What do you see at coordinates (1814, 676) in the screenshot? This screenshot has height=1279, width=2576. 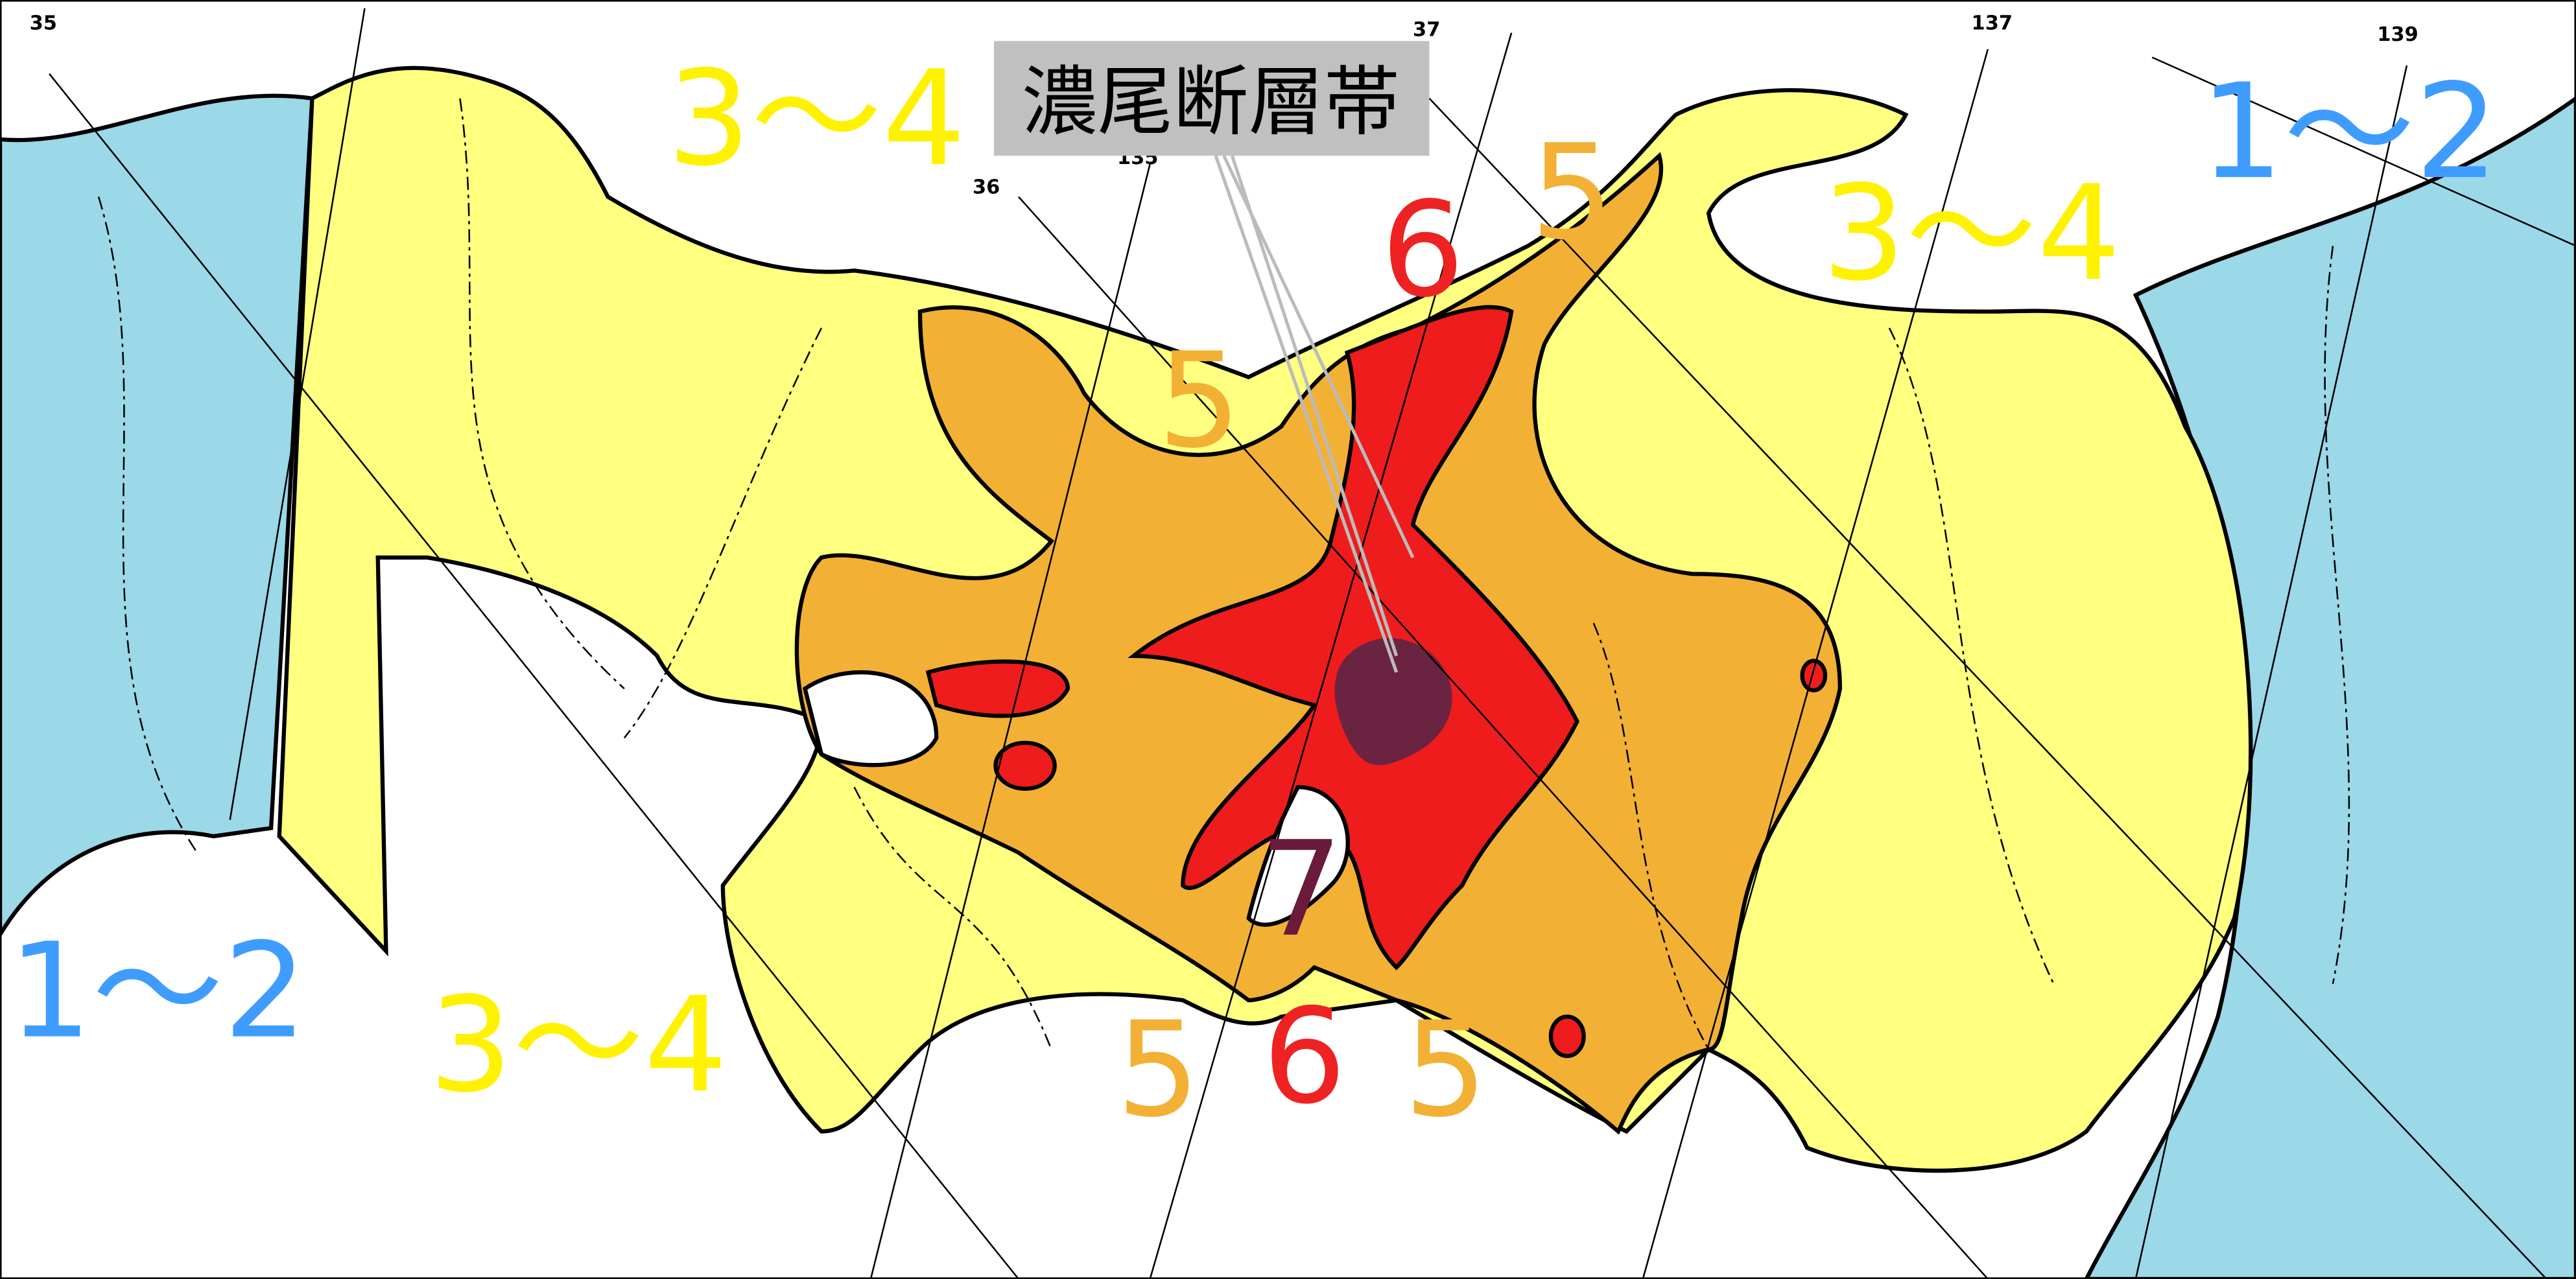 I see `region-intensity-6-east` at bounding box center [1814, 676].